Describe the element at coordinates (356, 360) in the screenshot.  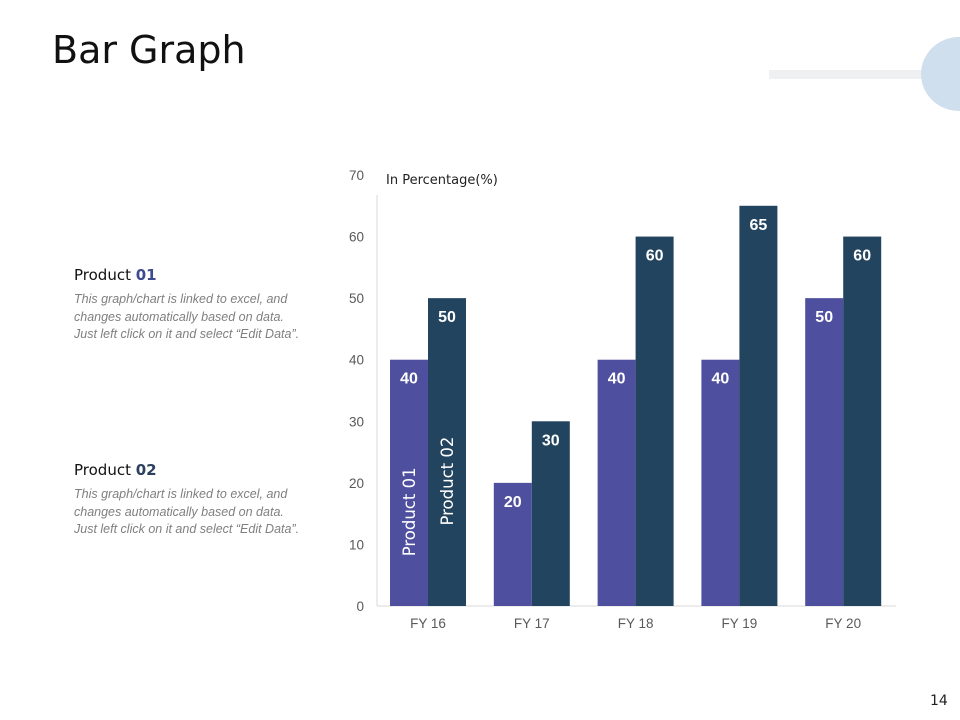
I see `y-tick-label: 40` at that location.